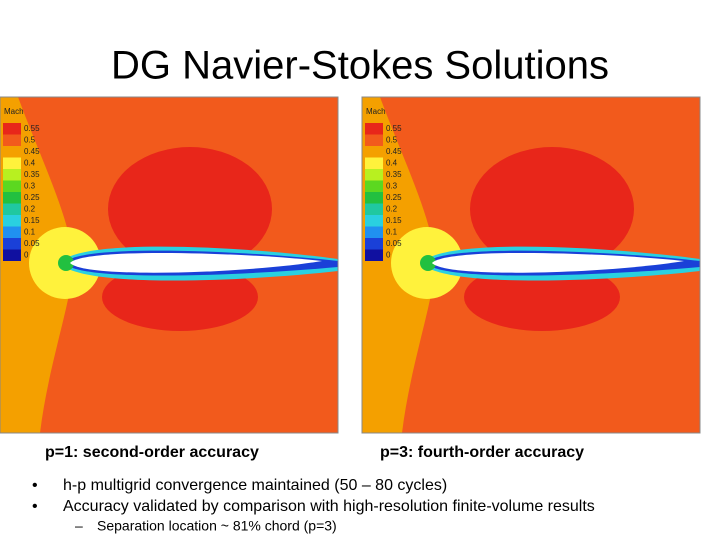  Describe the element at coordinates (482, 452) in the screenshot. I see `figure-caption: p=3: fourth-order accuracy` at that location.